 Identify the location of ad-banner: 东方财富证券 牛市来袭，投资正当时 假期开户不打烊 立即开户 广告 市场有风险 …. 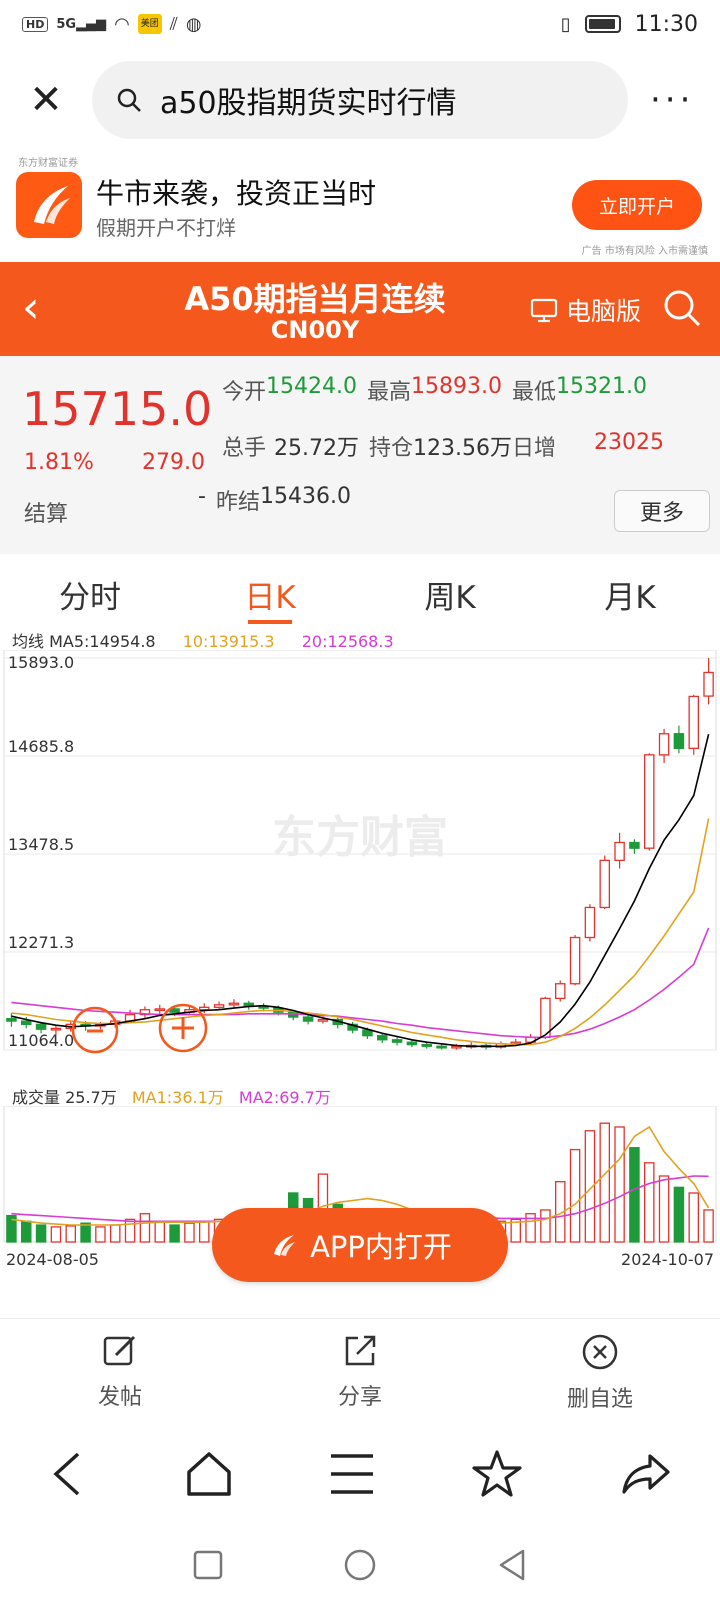
(360, 205).